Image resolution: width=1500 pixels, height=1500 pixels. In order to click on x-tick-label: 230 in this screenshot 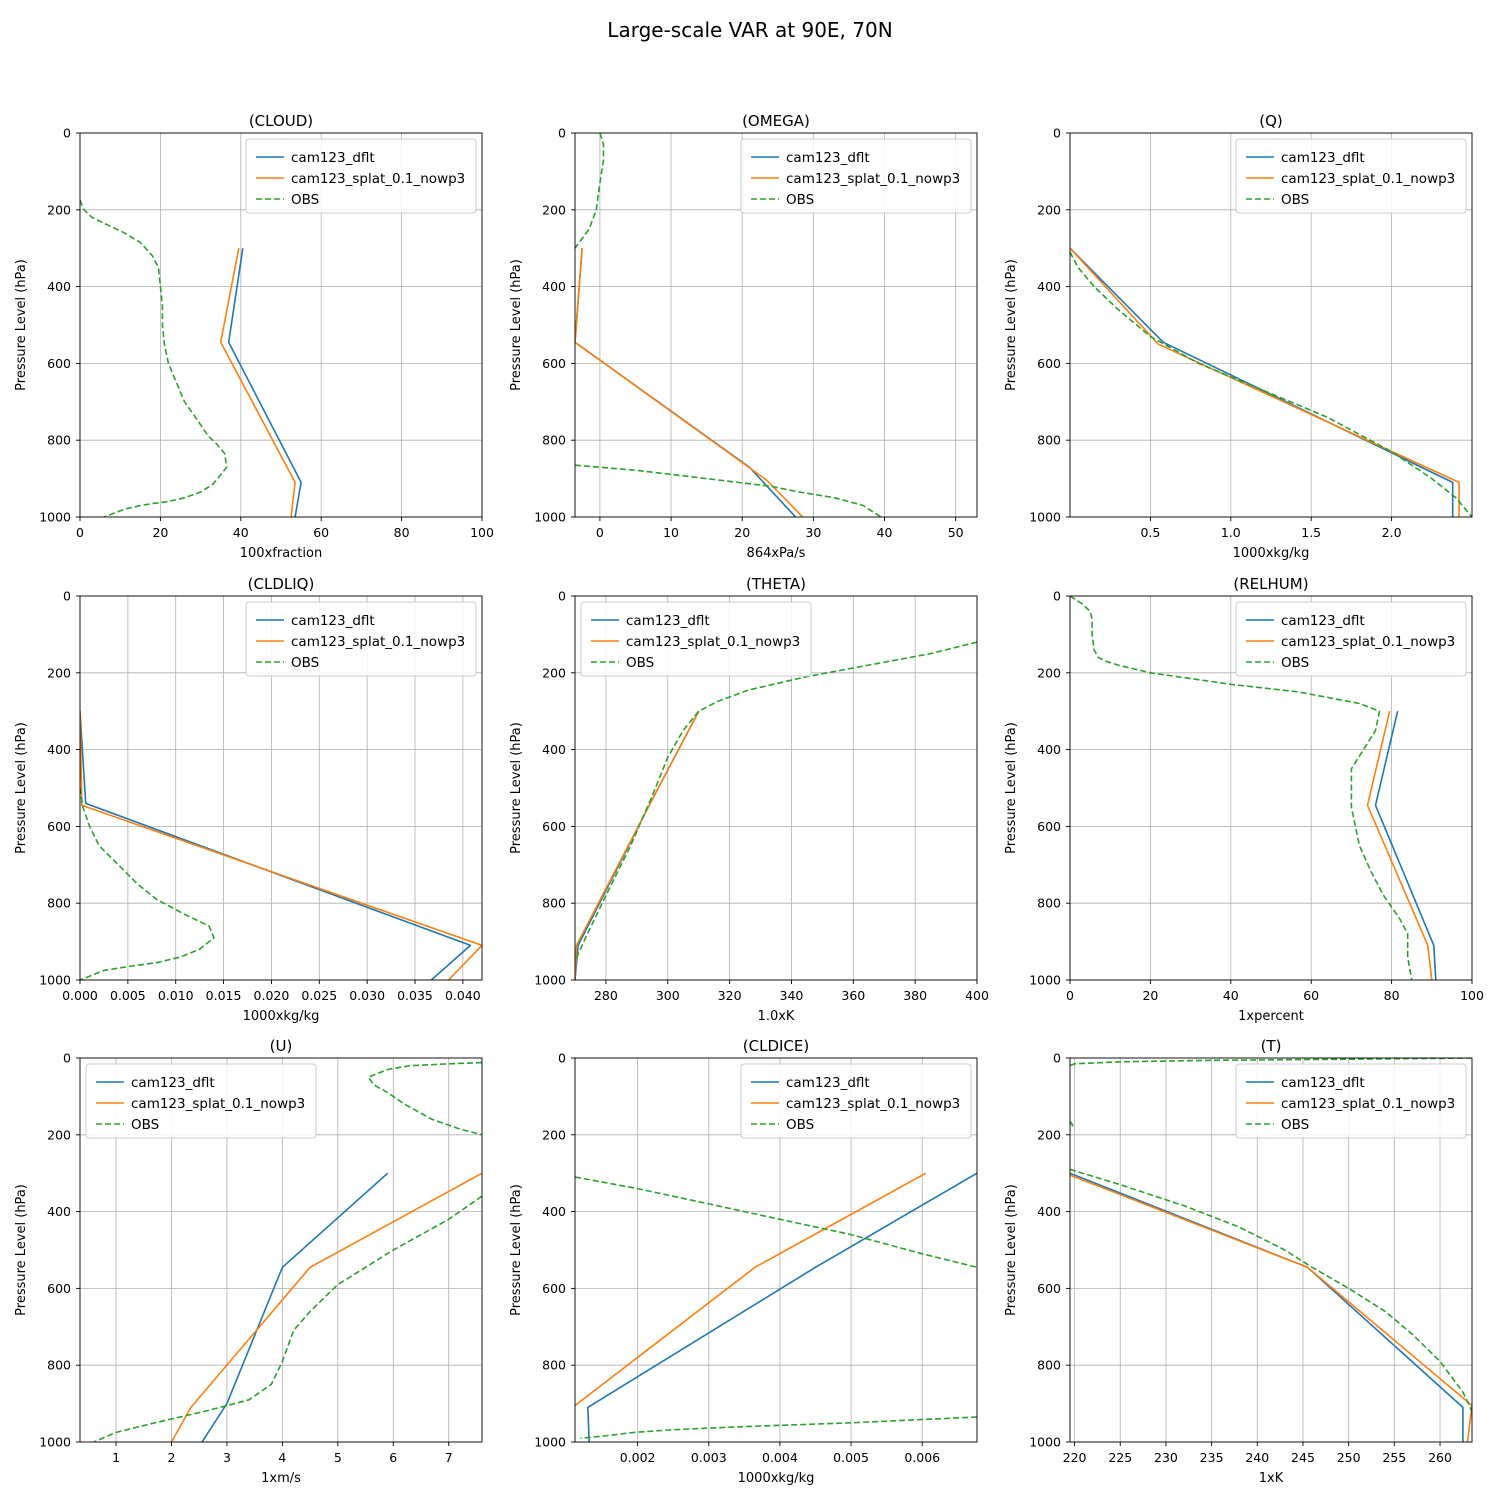, I will do `click(1166, 1457)`.